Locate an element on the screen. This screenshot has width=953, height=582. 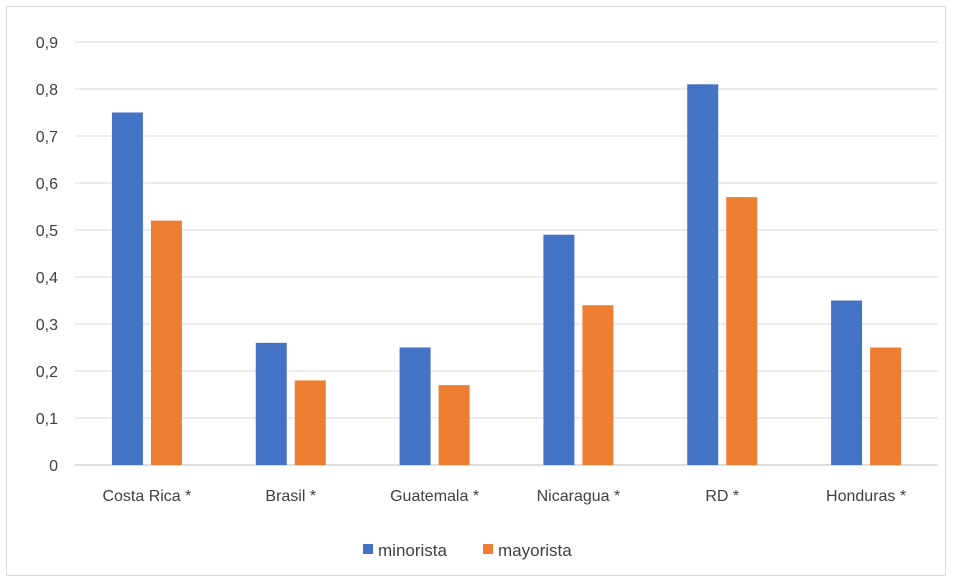
x-tick-label: RD * is located at coordinates (722, 496).